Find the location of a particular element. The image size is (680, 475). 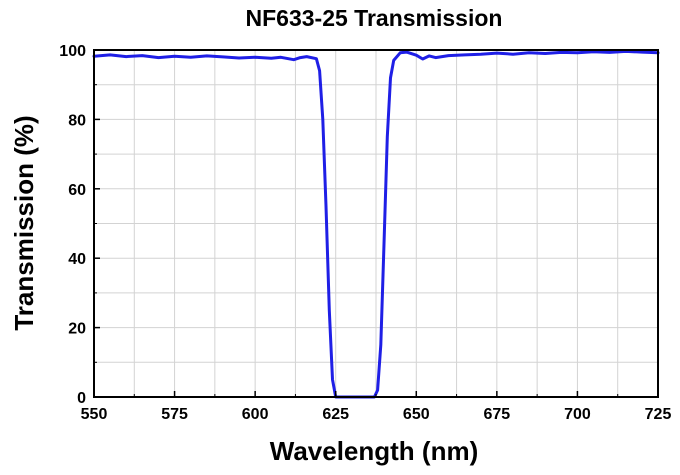

x-tick-label: 725 is located at coordinates (658, 414).